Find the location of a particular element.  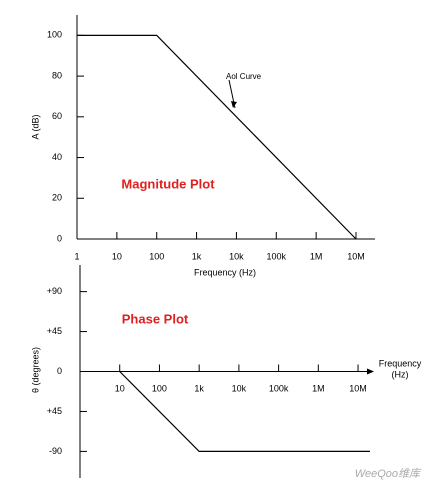

y-axis-label: θ (degrees) is located at coordinates (35, 370).